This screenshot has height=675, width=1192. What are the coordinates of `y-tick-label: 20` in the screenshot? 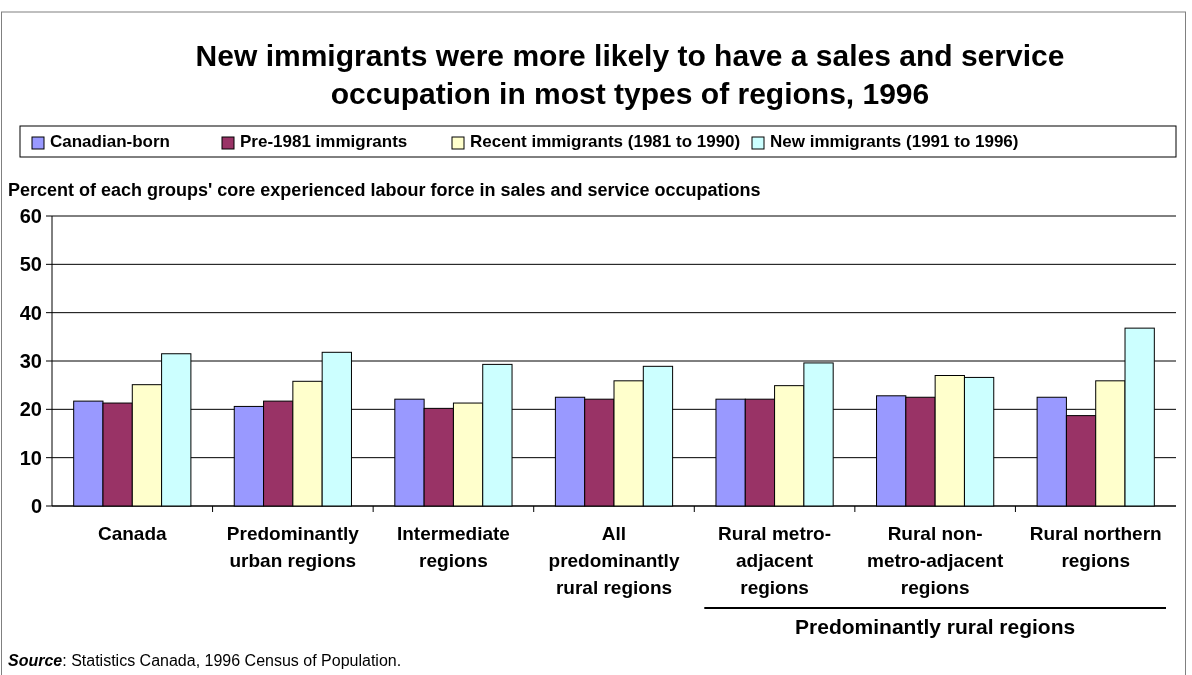 It's located at (30, 409).